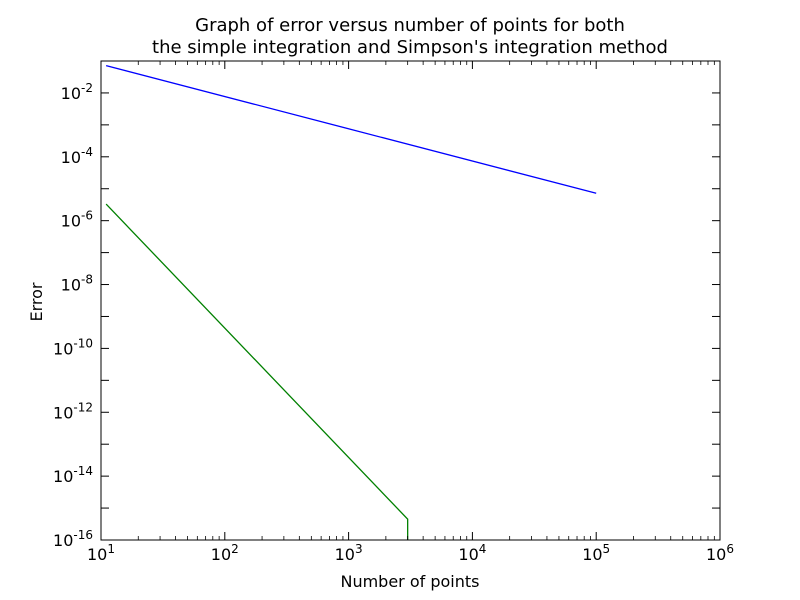 The height and width of the screenshot is (600, 800). I want to click on x-tick-label: 10⁵, so click(596, 553).